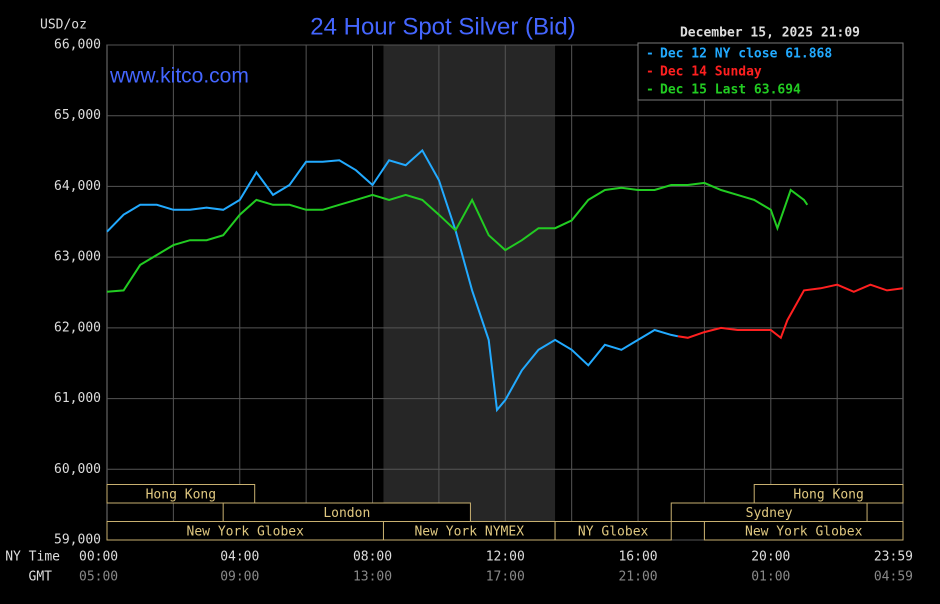  Describe the element at coordinates (637, 557) in the screenshot. I see `x-tick-label: 16:00` at that location.